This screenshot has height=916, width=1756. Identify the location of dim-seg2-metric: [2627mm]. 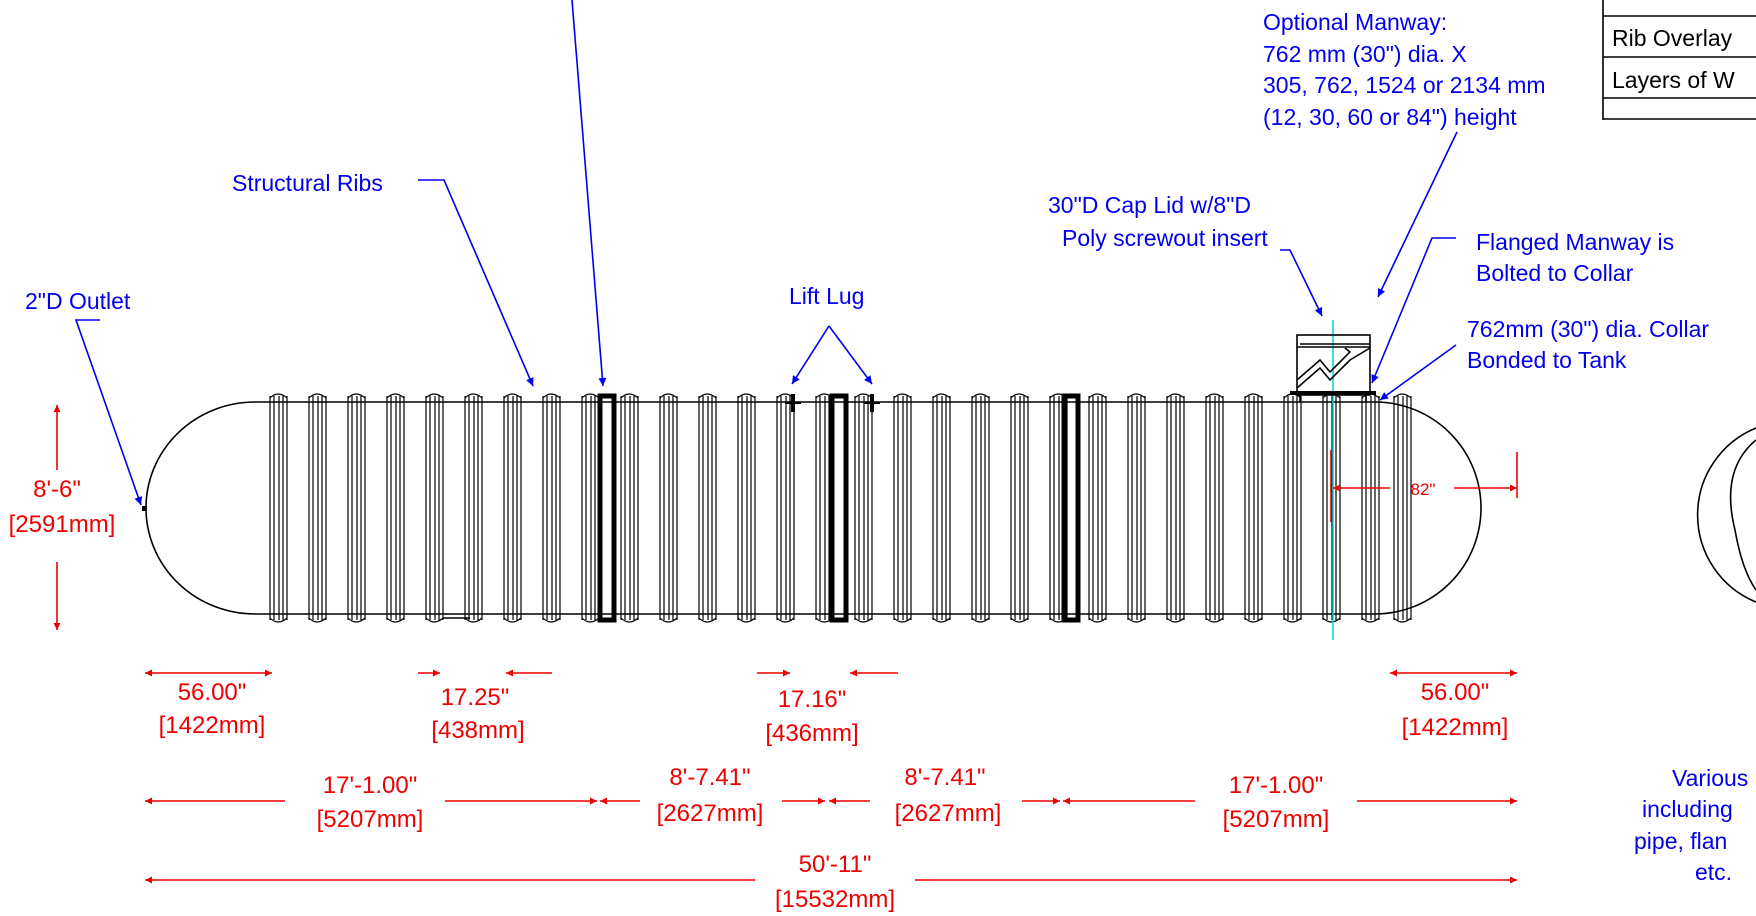
(710, 813).